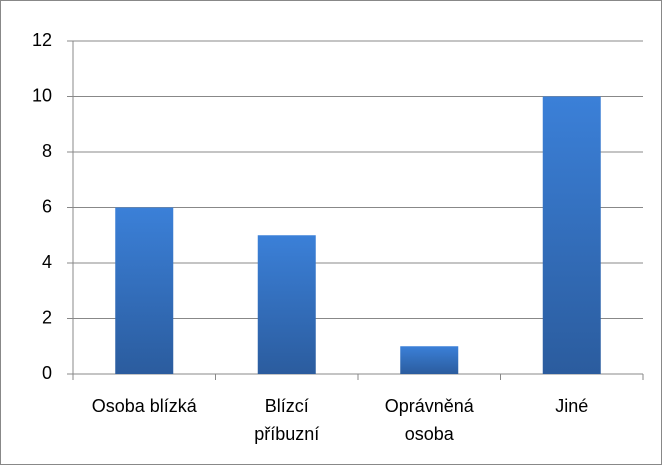  I want to click on y-tick-label: 4, so click(47, 262).